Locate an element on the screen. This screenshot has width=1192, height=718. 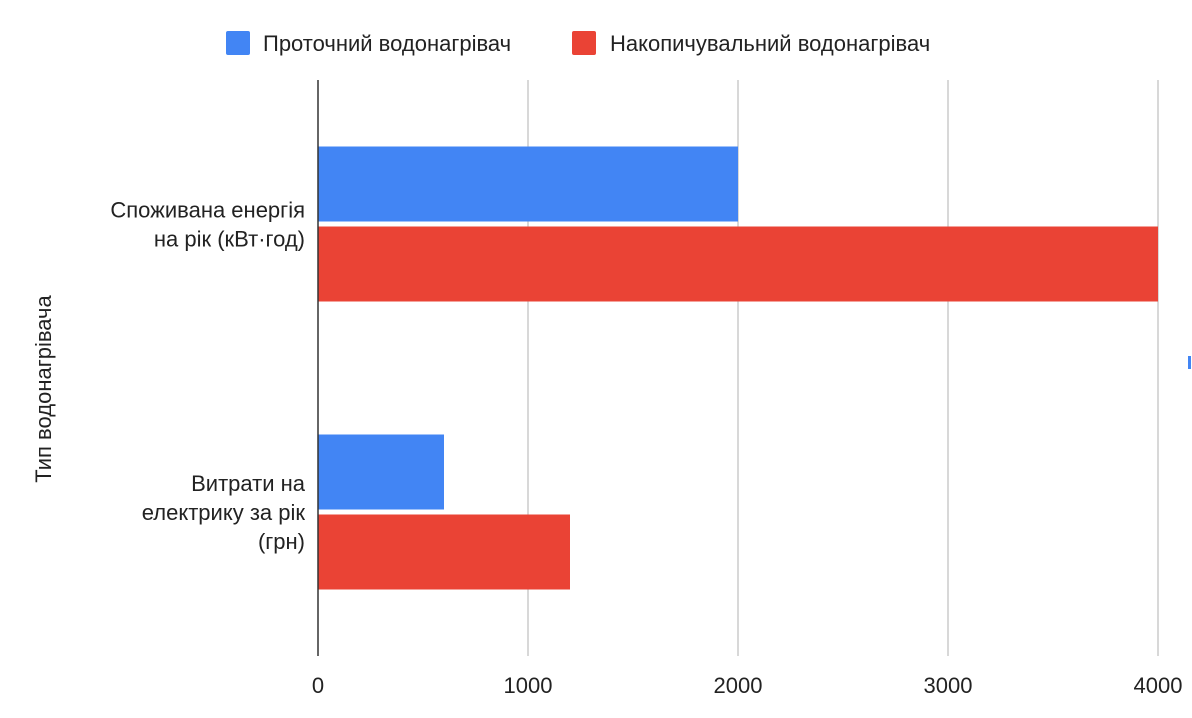
category-label-line: електрику за рік is located at coordinates (224, 512).